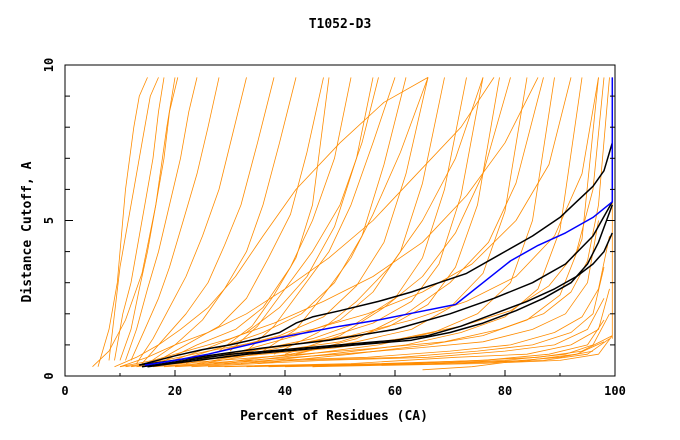  What do you see at coordinates (175, 391) in the screenshot?
I see `x-tick-label: 20` at bounding box center [175, 391].